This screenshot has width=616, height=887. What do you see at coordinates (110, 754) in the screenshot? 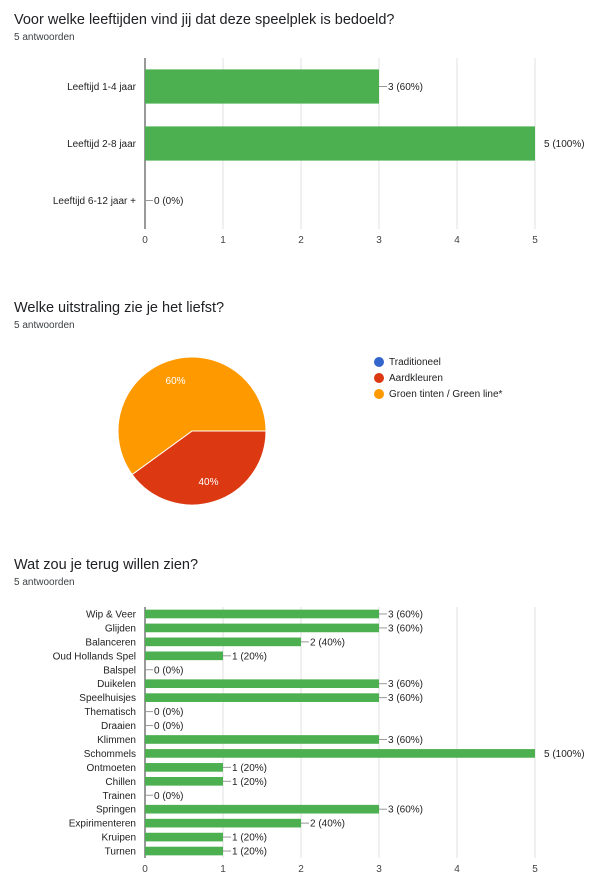
I see `category-label: Schommels` at bounding box center [110, 754].